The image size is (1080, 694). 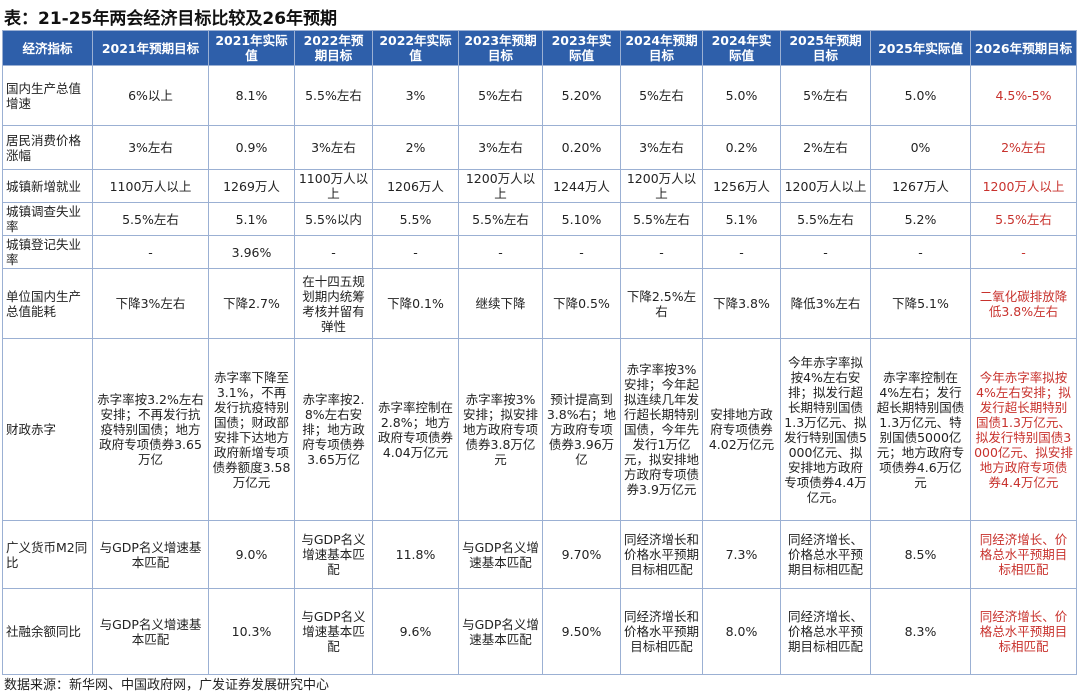 I want to click on table-cell: 10.3%, so click(x=251, y=631).